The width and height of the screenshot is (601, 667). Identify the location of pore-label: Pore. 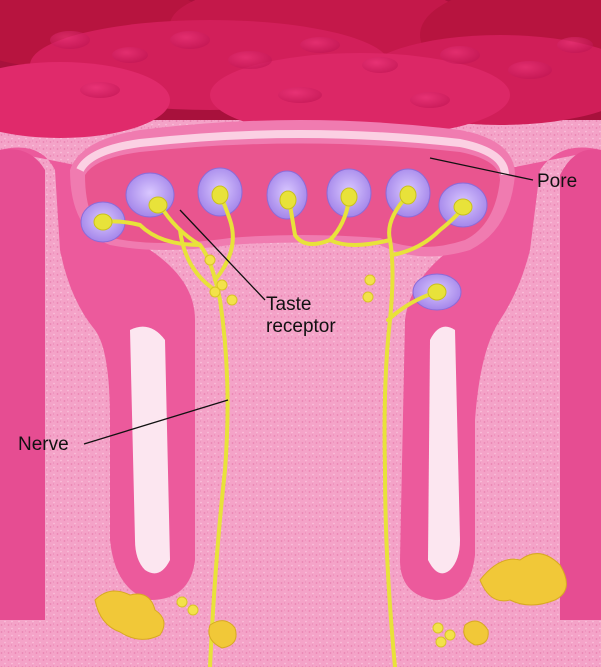
(557, 181).